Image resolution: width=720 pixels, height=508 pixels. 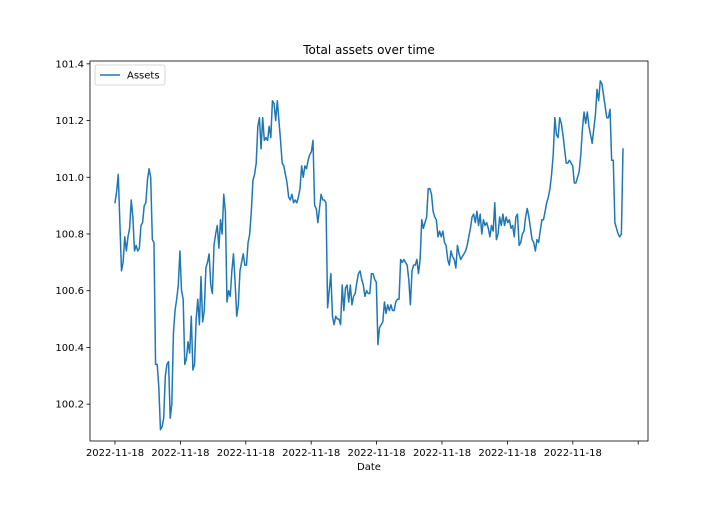 I want to click on y-tick-label: 101.4, so click(x=69, y=64).